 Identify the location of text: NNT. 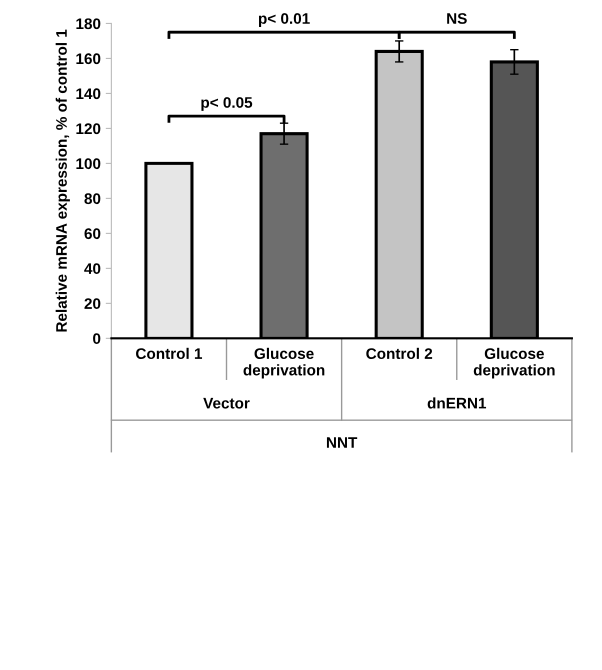
(342, 442).